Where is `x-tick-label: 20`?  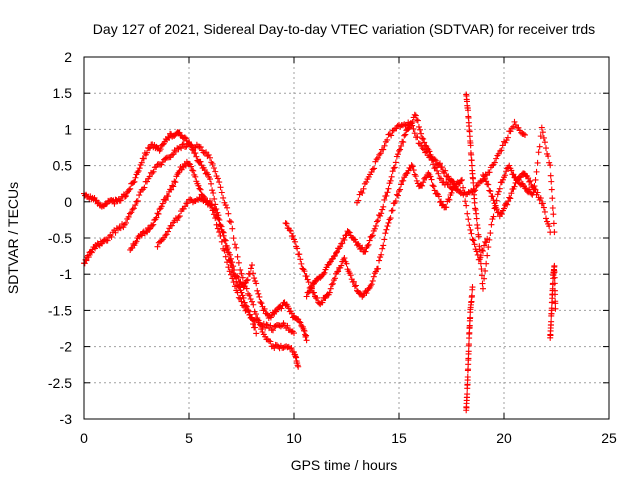
x-tick-label: 20 is located at coordinates (504, 438).